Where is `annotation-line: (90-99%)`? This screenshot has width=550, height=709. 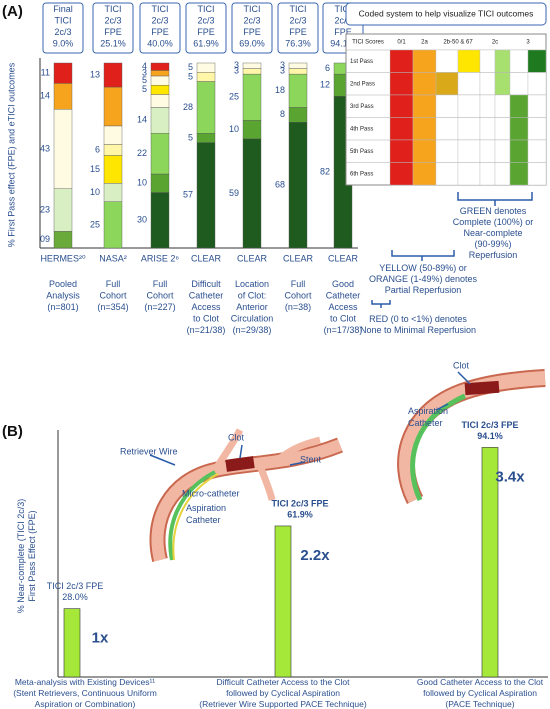 annotation-line: (90-99%) is located at coordinates (492, 244).